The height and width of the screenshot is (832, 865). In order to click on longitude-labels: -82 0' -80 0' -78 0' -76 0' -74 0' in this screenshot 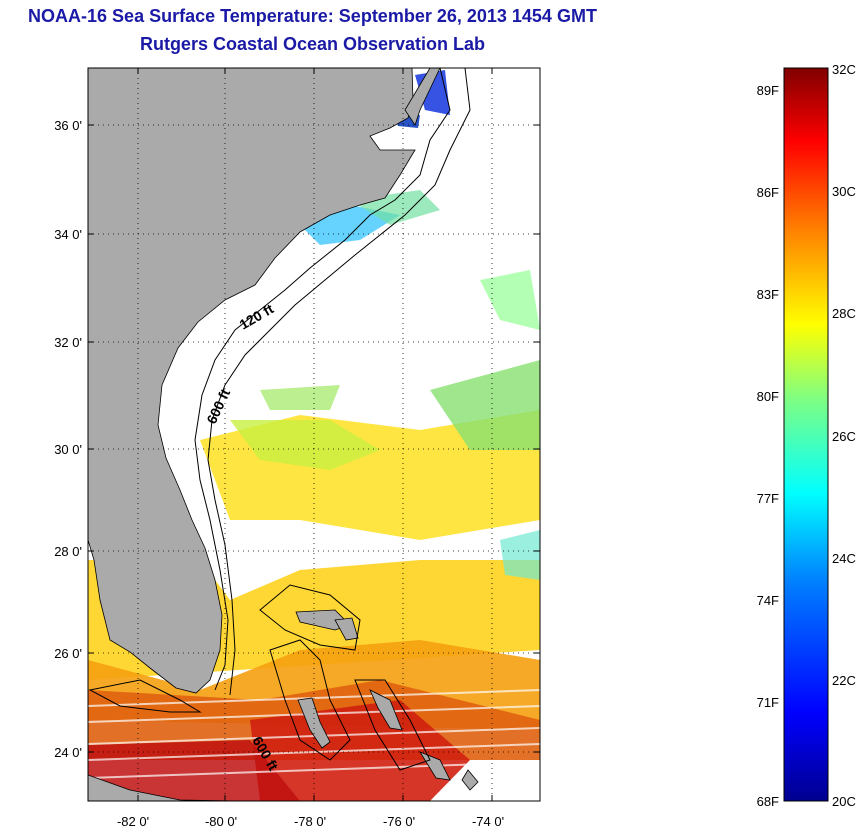, I will do `click(310, 821)`.